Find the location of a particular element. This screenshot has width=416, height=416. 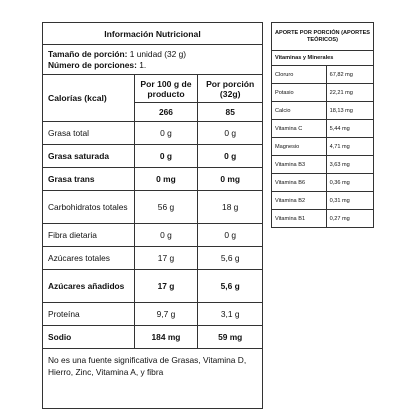

nutrient-label: Sodio is located at coordinates (88, 337).